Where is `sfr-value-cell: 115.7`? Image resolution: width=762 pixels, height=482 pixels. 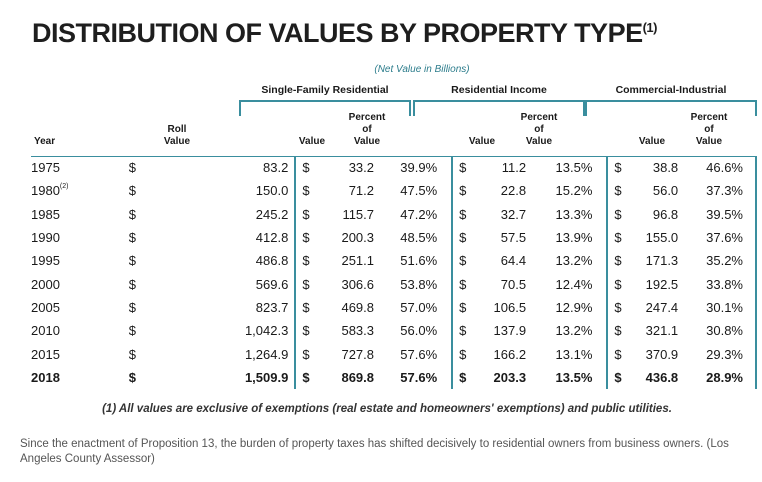 sfr-value-cell: 115.7 is located at coordinates (358, 214).